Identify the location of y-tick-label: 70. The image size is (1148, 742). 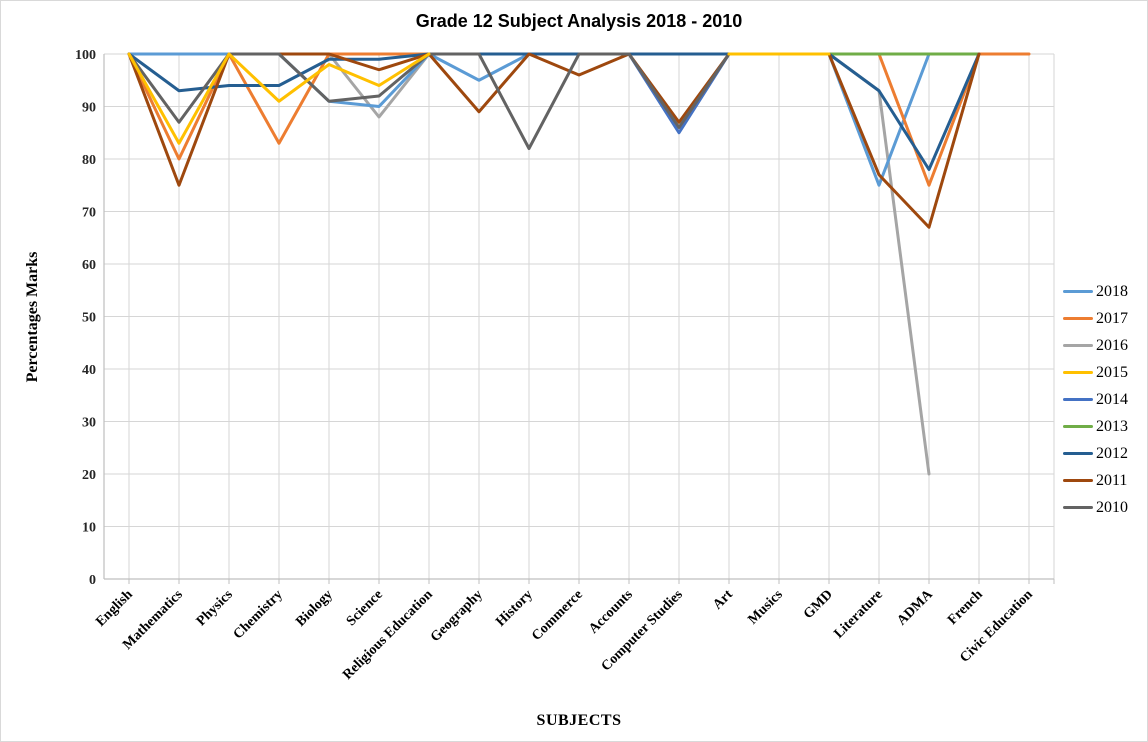
(89, 213).